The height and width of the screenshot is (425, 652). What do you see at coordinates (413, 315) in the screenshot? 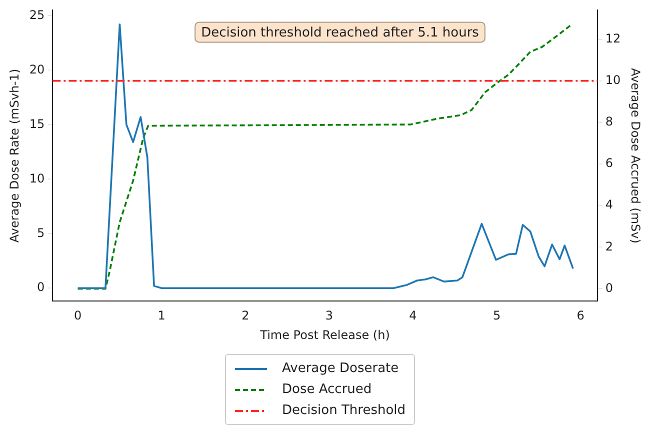
I see `x-tick-label: 4` at bounding box center [413, 315].